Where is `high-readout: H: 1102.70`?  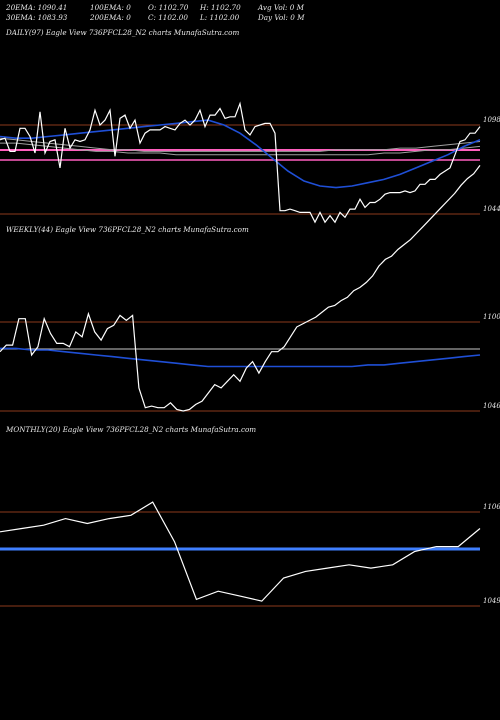
high-readout: H: 1102.70 is located at coordinates (220, 7).